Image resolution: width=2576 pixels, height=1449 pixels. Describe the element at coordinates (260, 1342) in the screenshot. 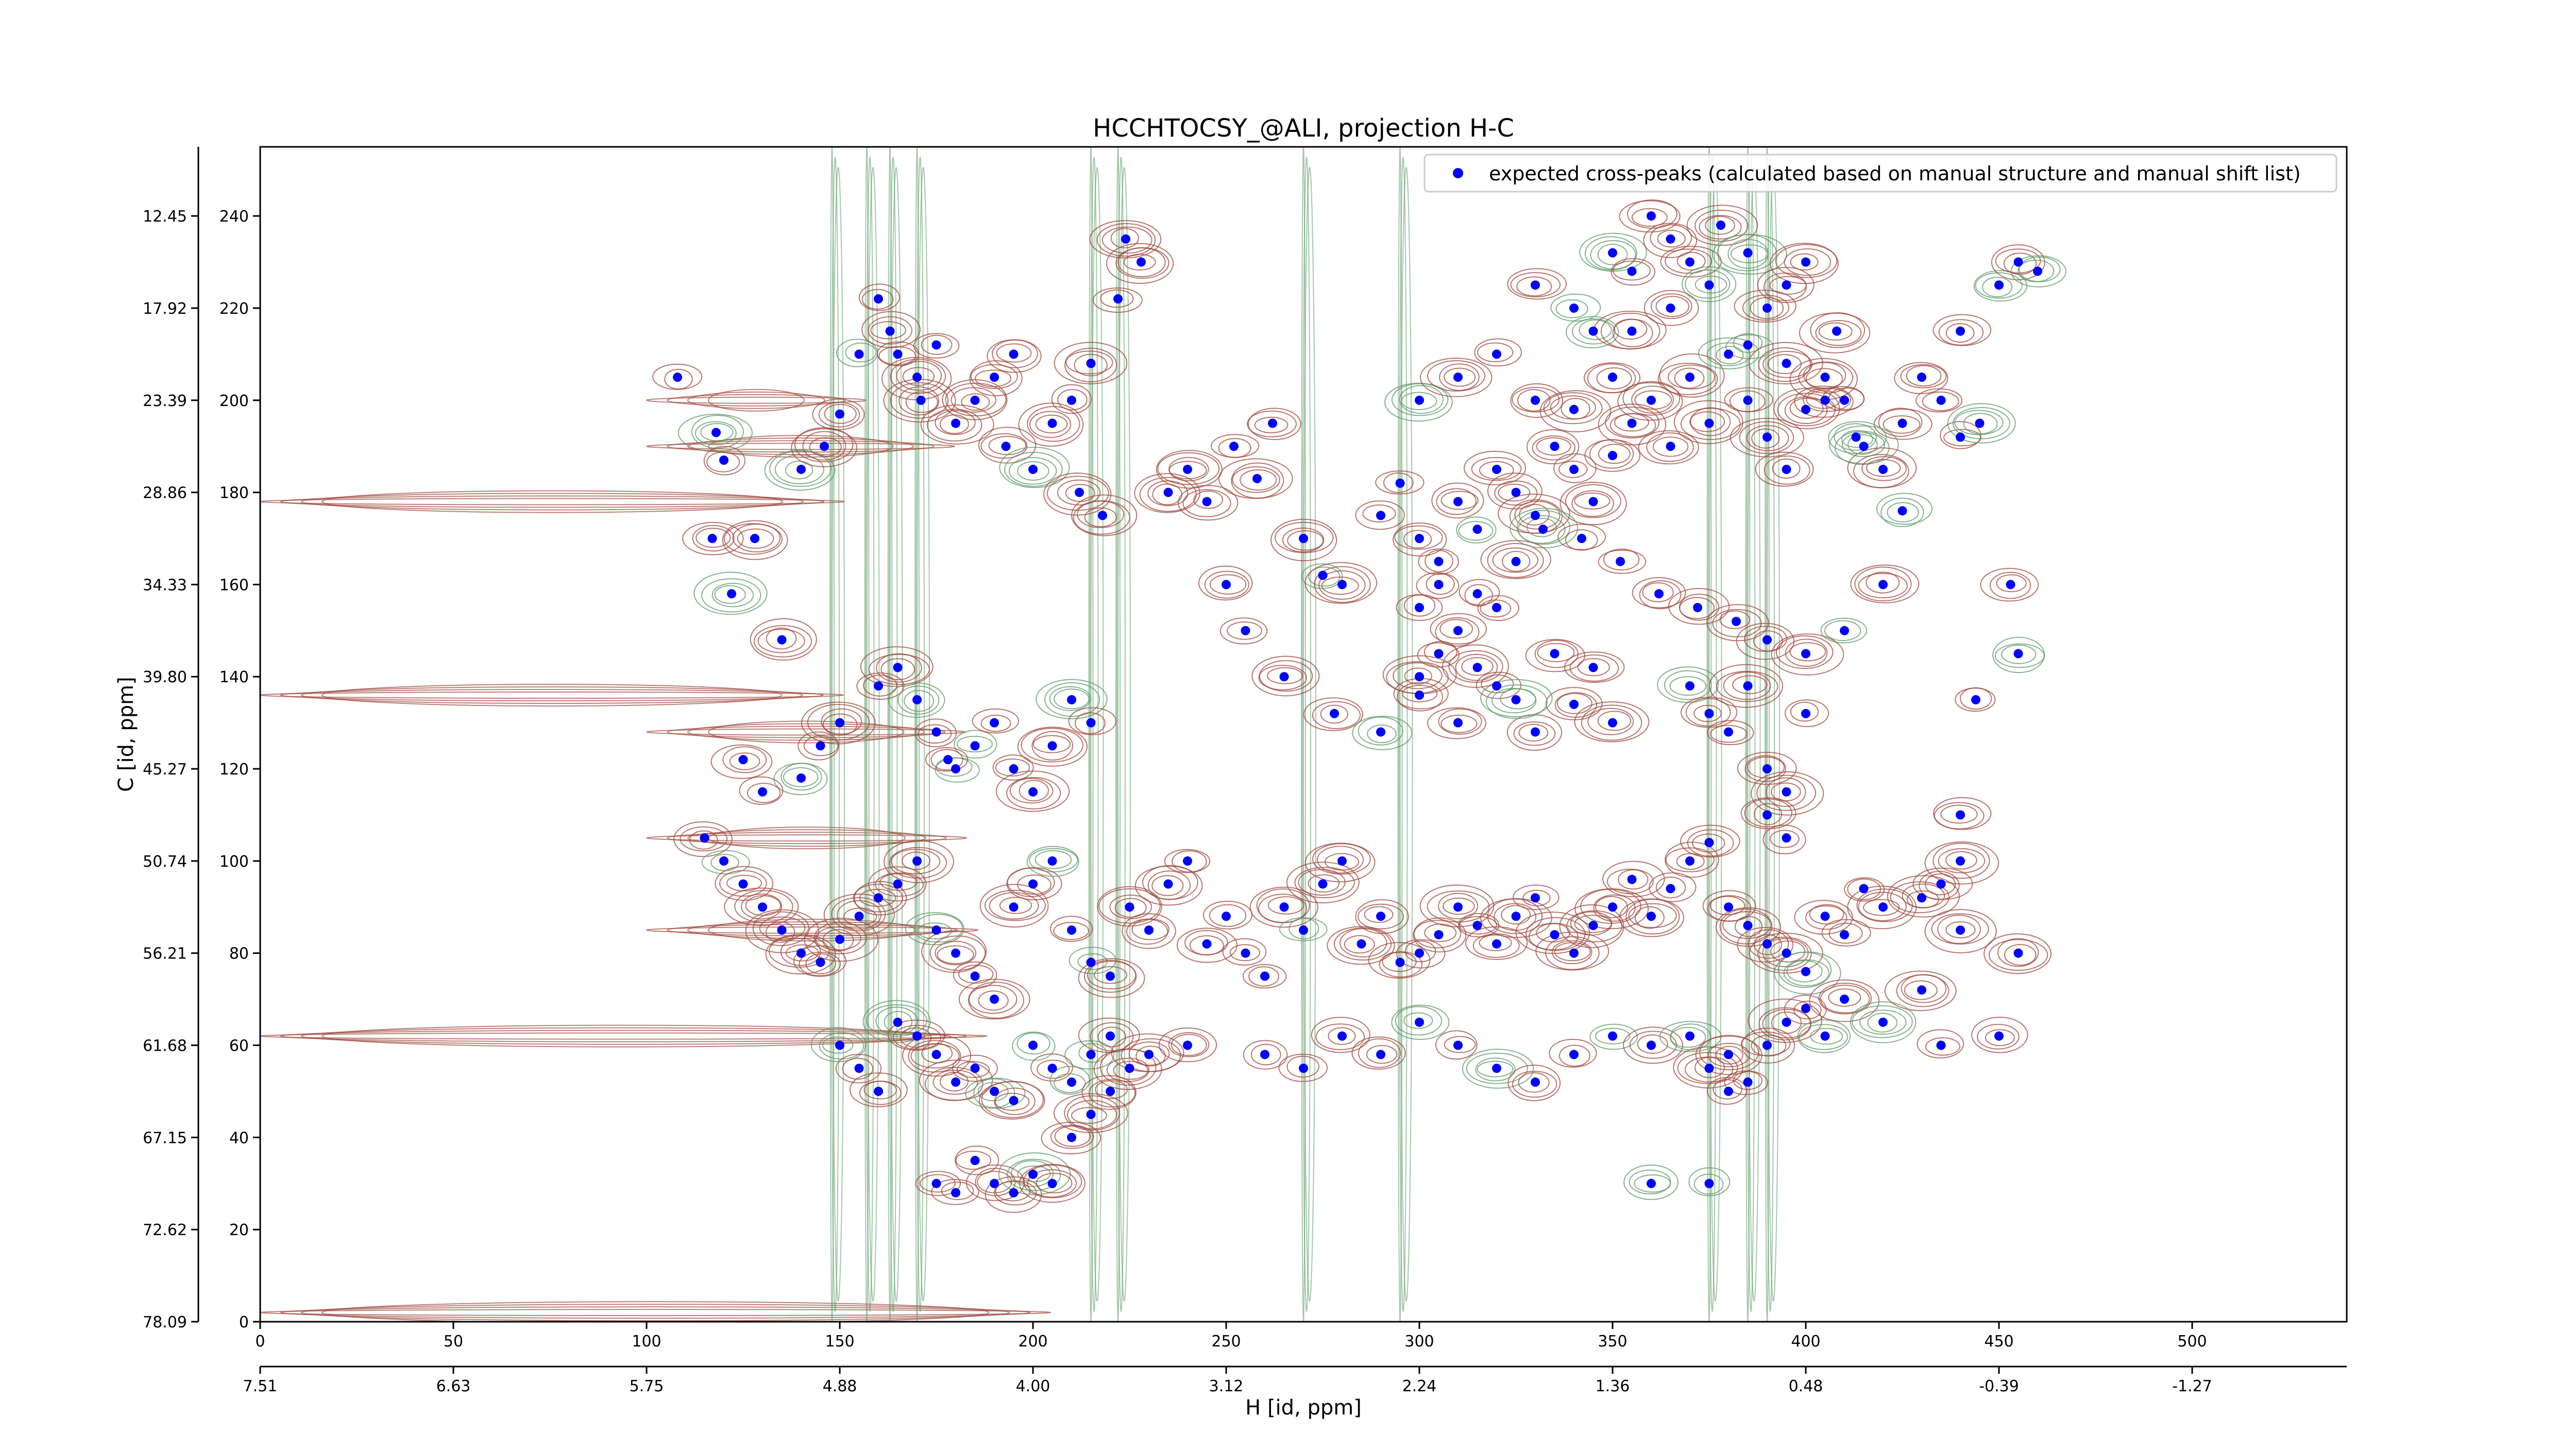

I see `x-index-tick-label: 0` at that location.